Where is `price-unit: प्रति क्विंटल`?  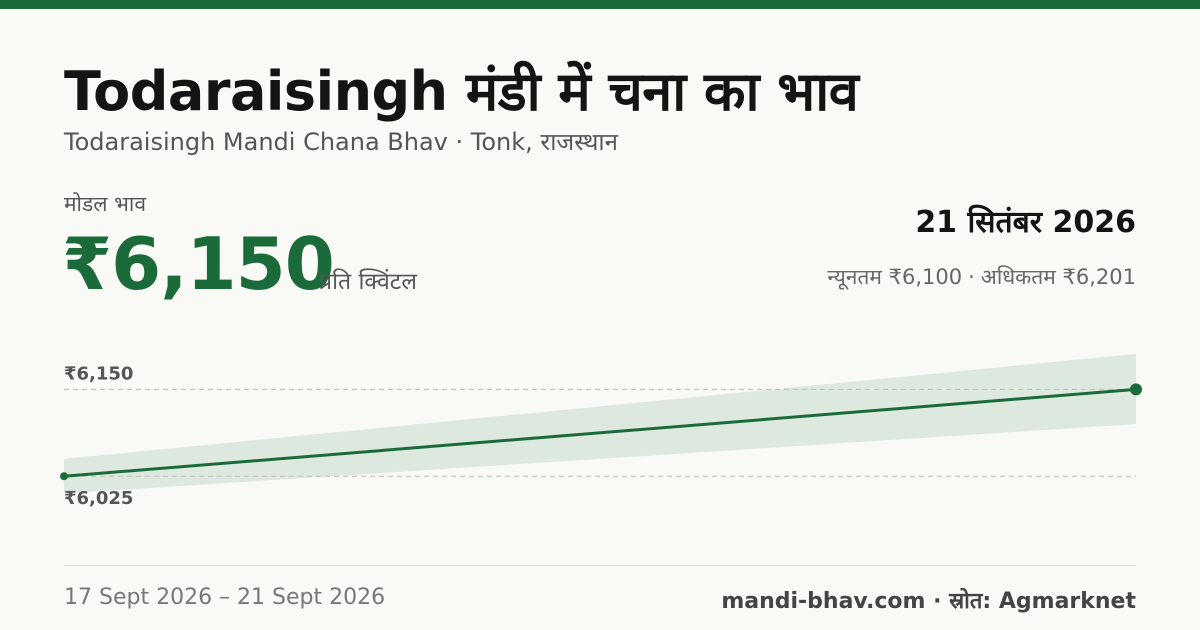 price-unit: प्रति क्विंटल is located at coordinates (368, 282).